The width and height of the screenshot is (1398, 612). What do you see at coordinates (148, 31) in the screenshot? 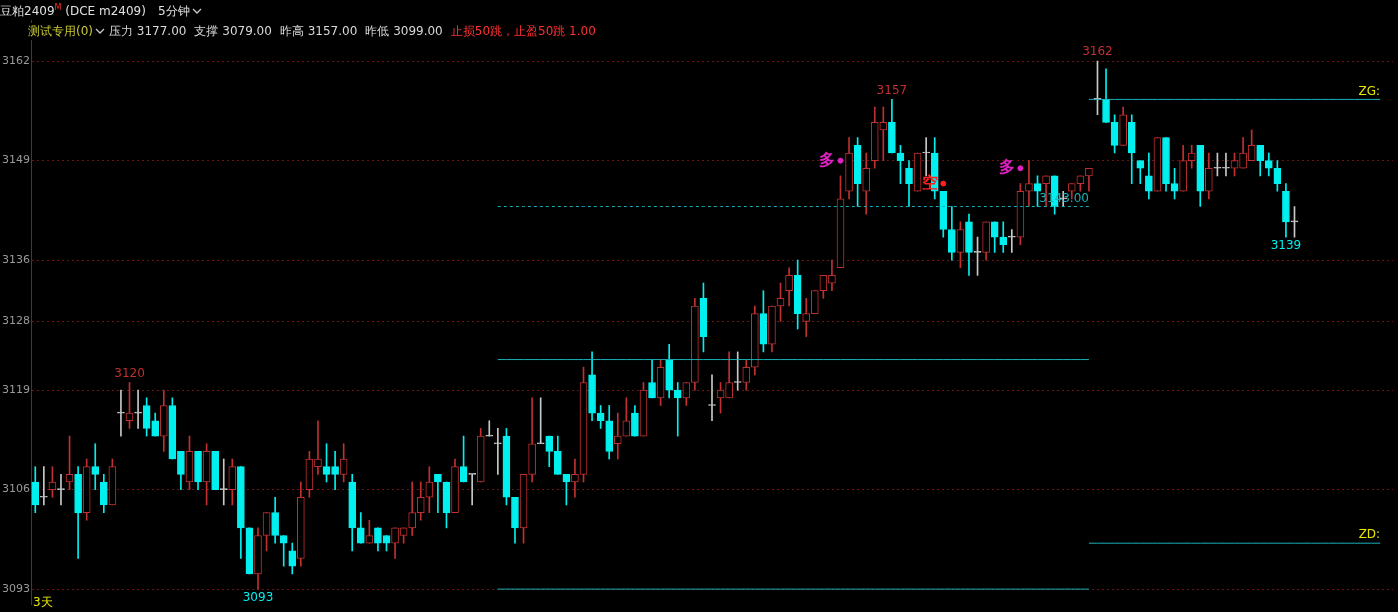
I see `annotation: 压力 3177.00` at bounding box center [148, 31].